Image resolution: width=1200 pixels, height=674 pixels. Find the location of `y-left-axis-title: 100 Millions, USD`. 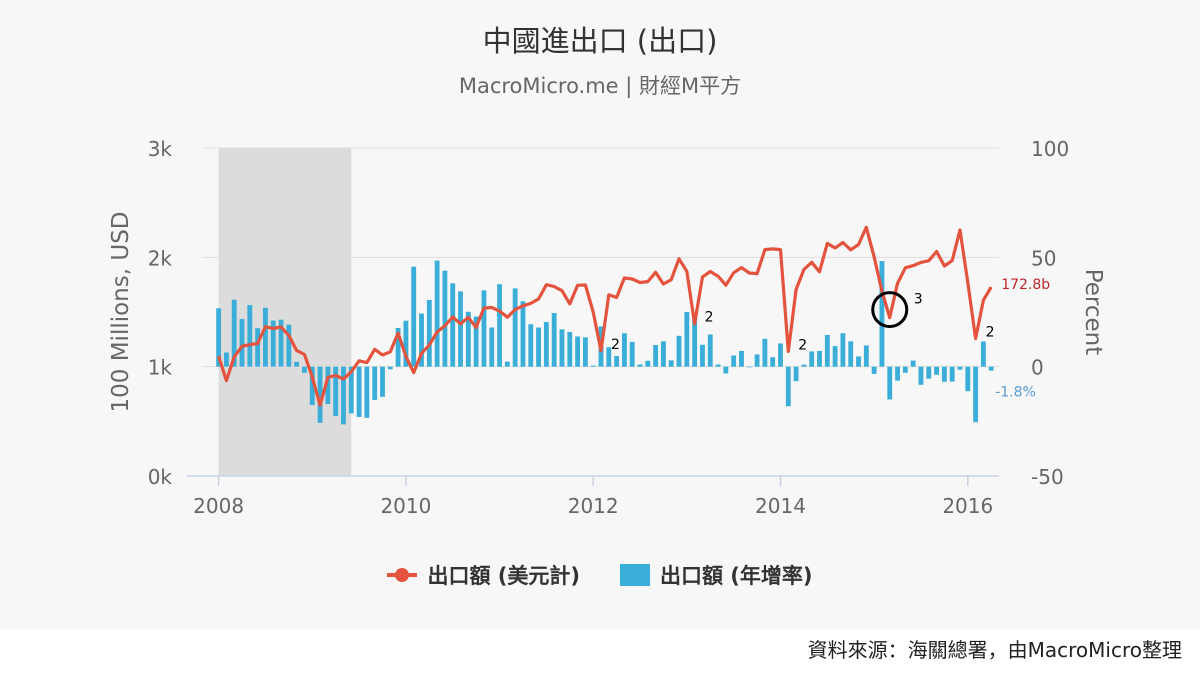

y-left-axis-title: 100 Millions, USD is located at coordinates (121, 311).